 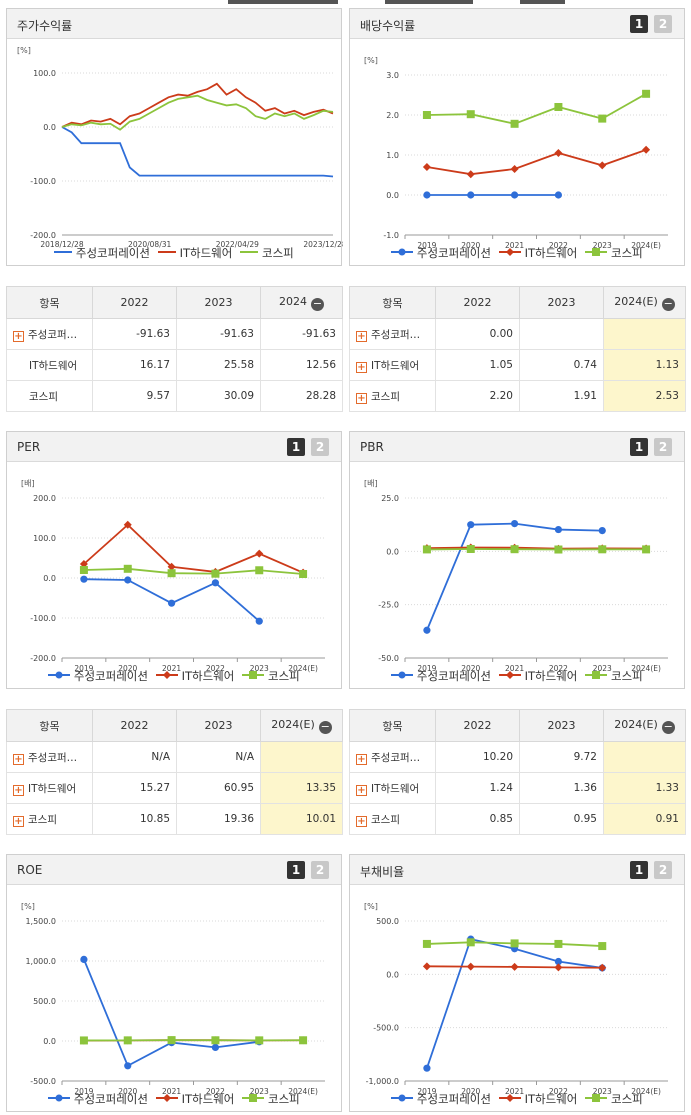 I want to click on row-name: IT하드웨어, so click(x=49, y=365).